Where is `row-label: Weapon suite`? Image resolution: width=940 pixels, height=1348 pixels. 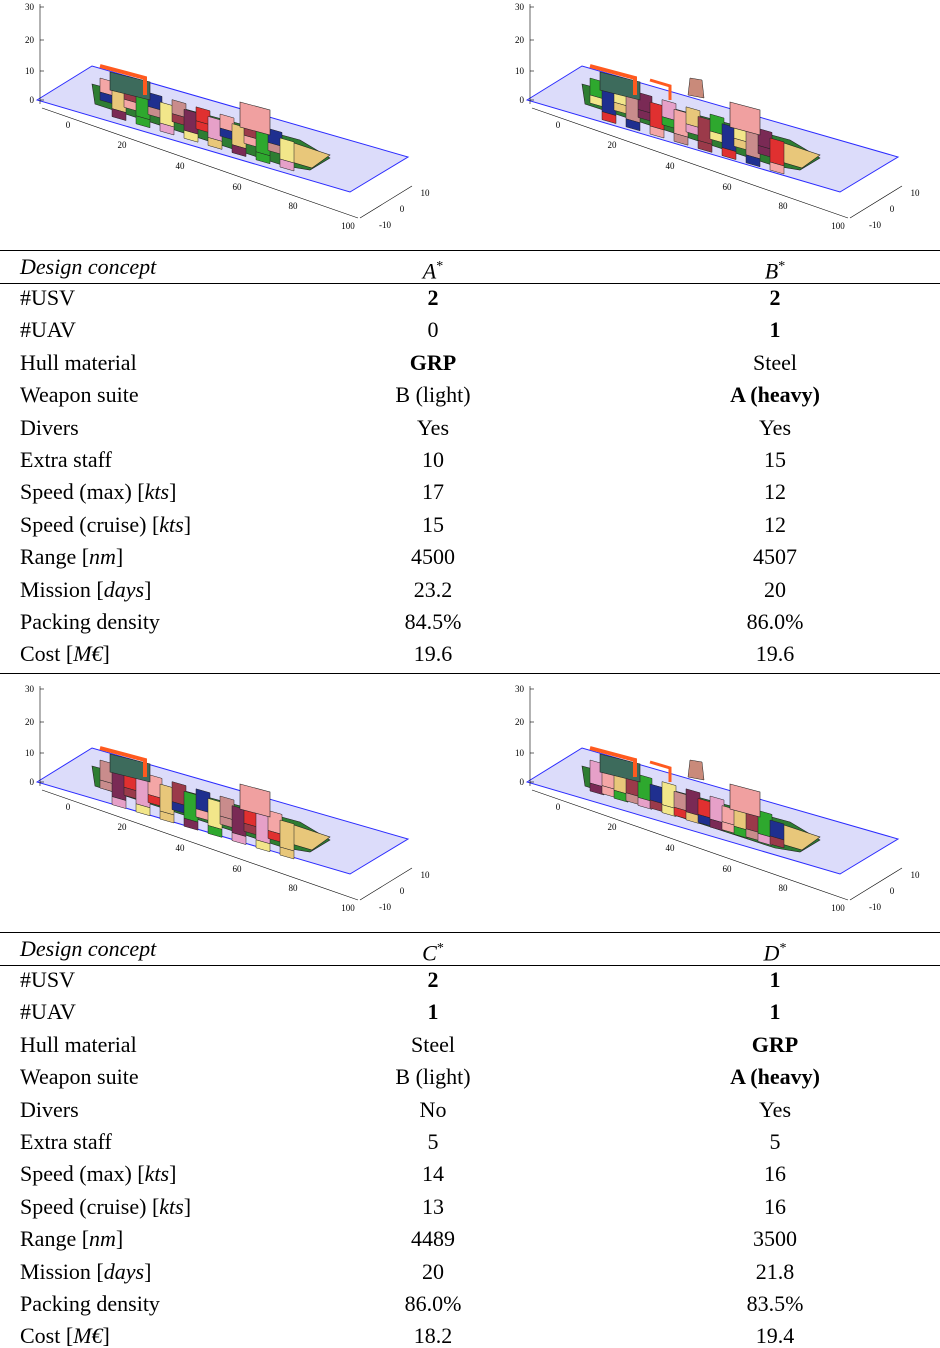
row-label: Weapon suite is located at coordinates (79, 1077).